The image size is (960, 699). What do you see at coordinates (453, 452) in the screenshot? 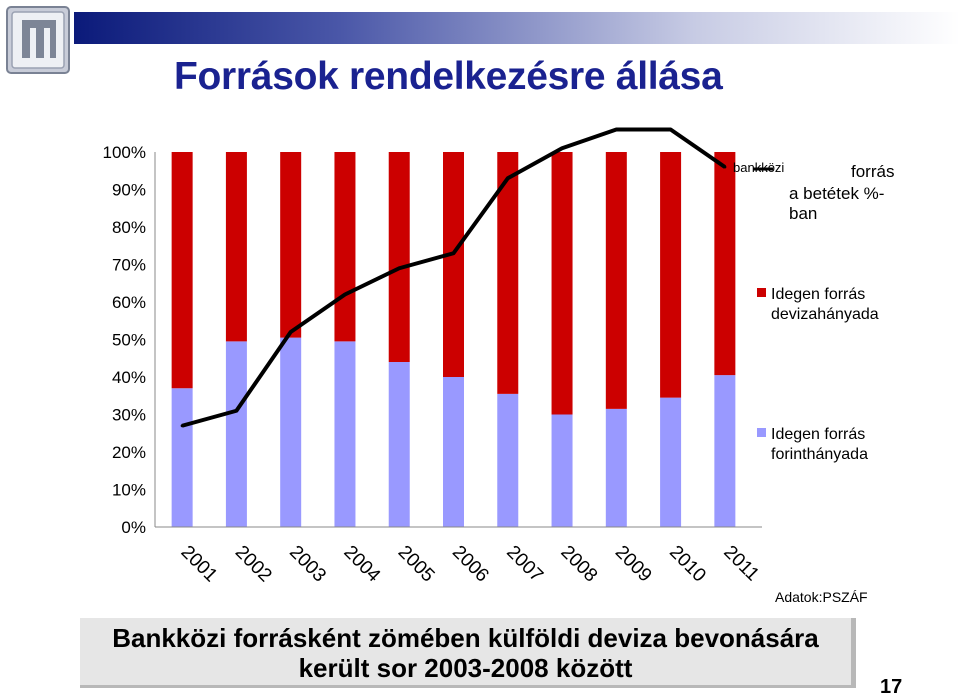
I see `bar-forint-2006` at bounding box center [453, 452].